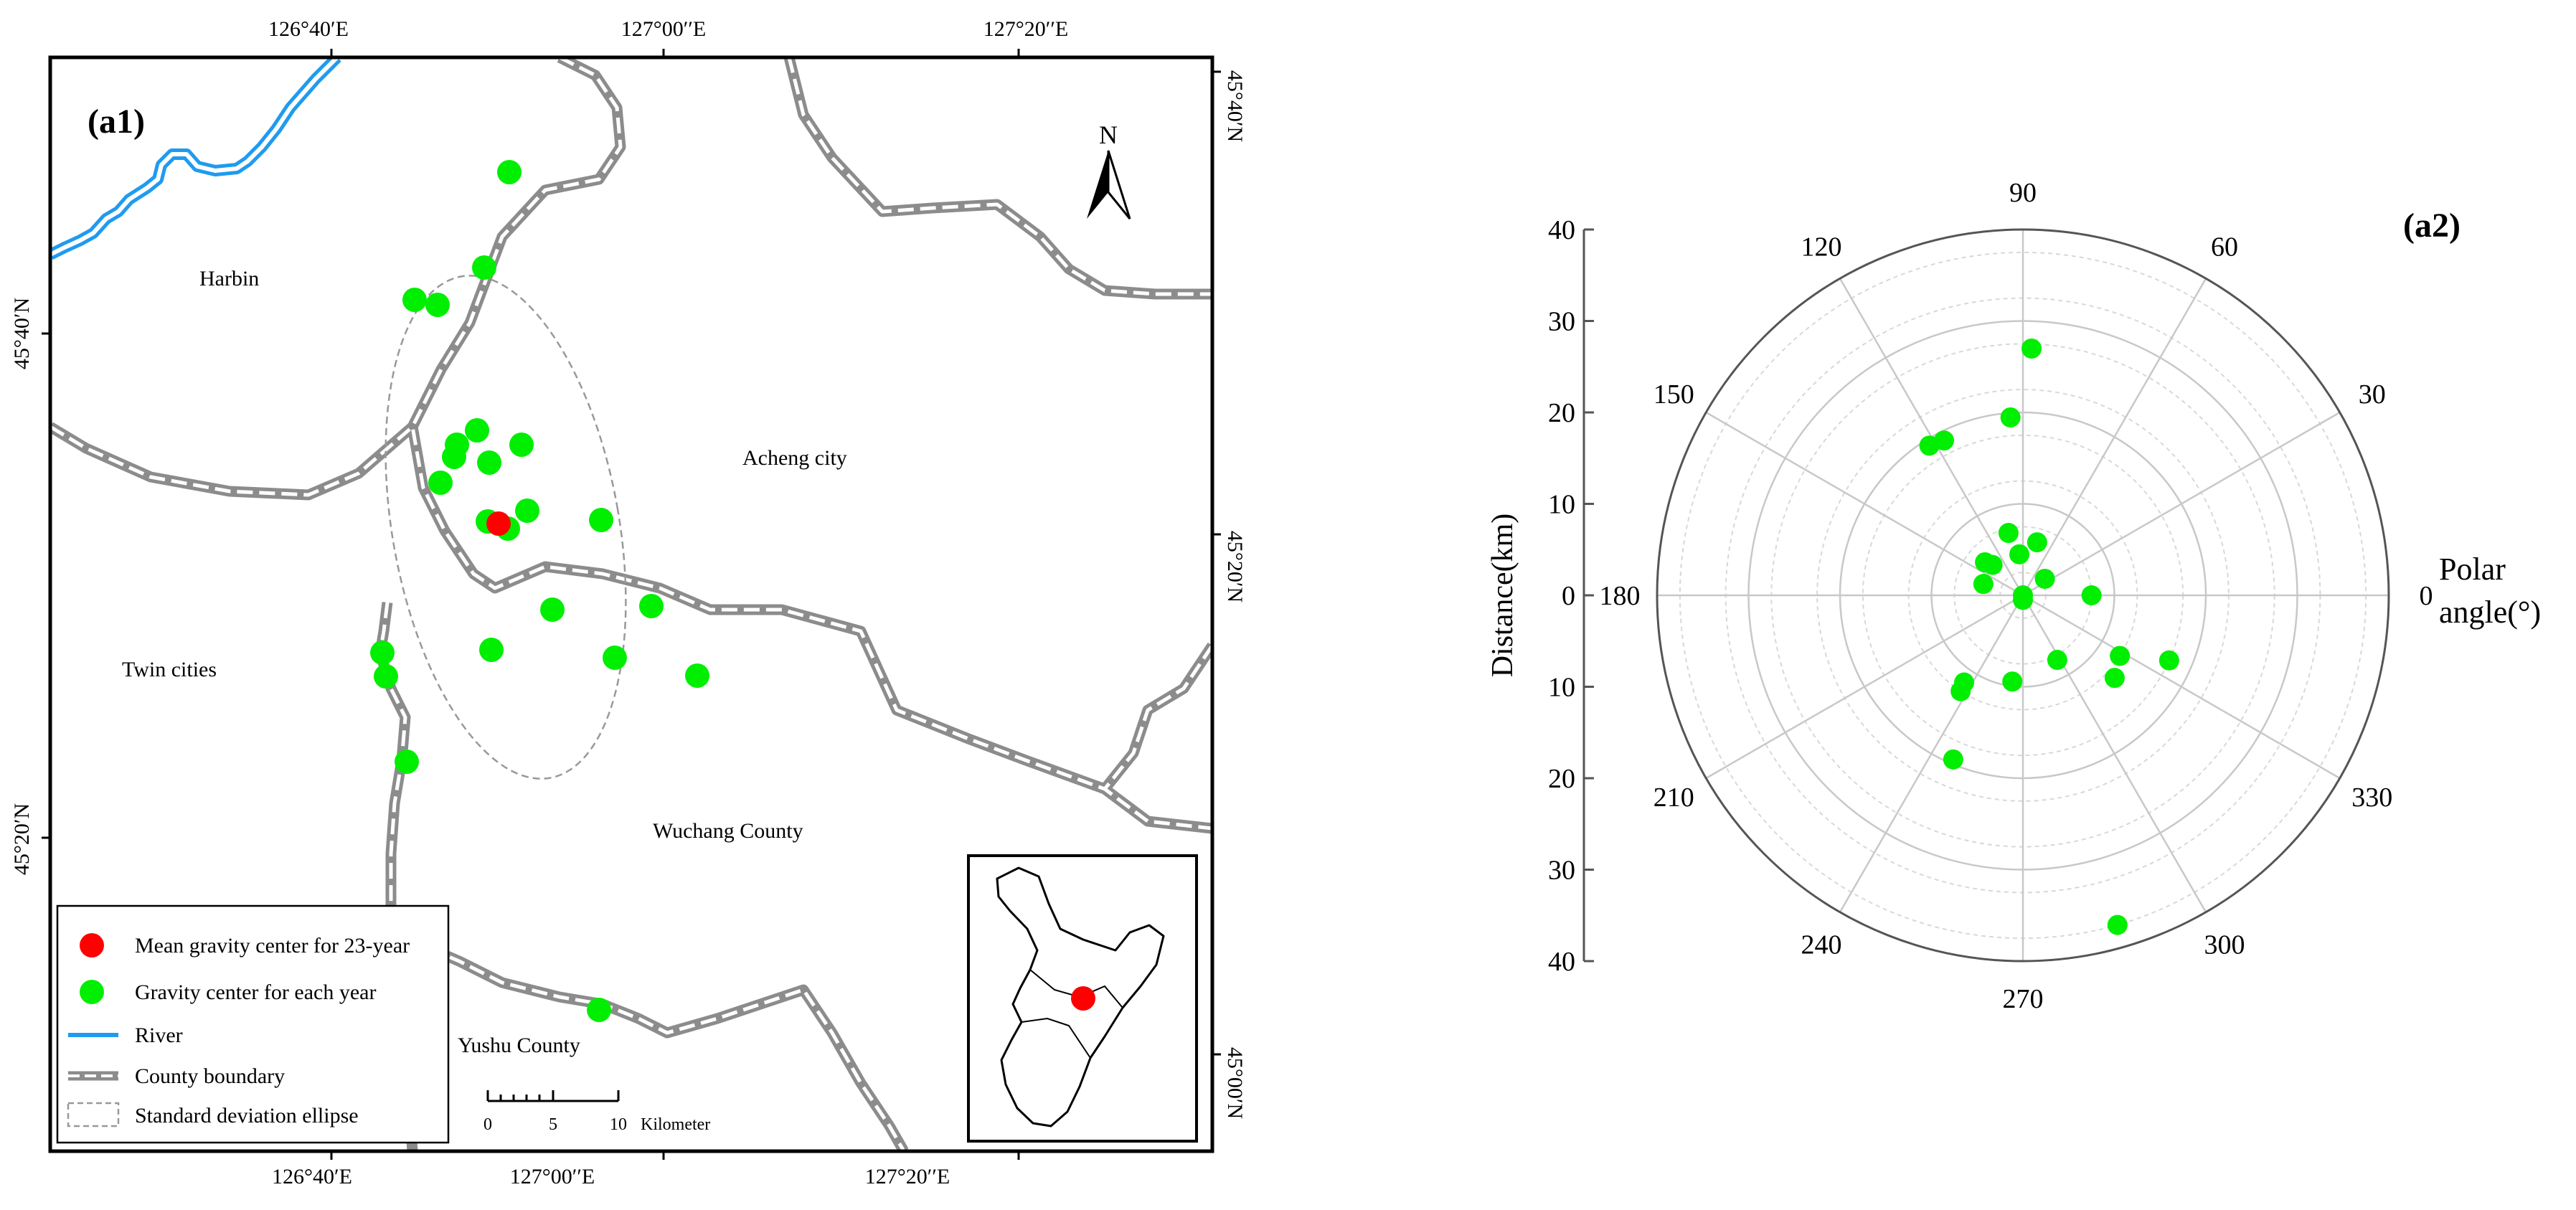 The image size is (2576, 1210). I want to click on place-label-yushu: Yushu County, so click(519, 1045).